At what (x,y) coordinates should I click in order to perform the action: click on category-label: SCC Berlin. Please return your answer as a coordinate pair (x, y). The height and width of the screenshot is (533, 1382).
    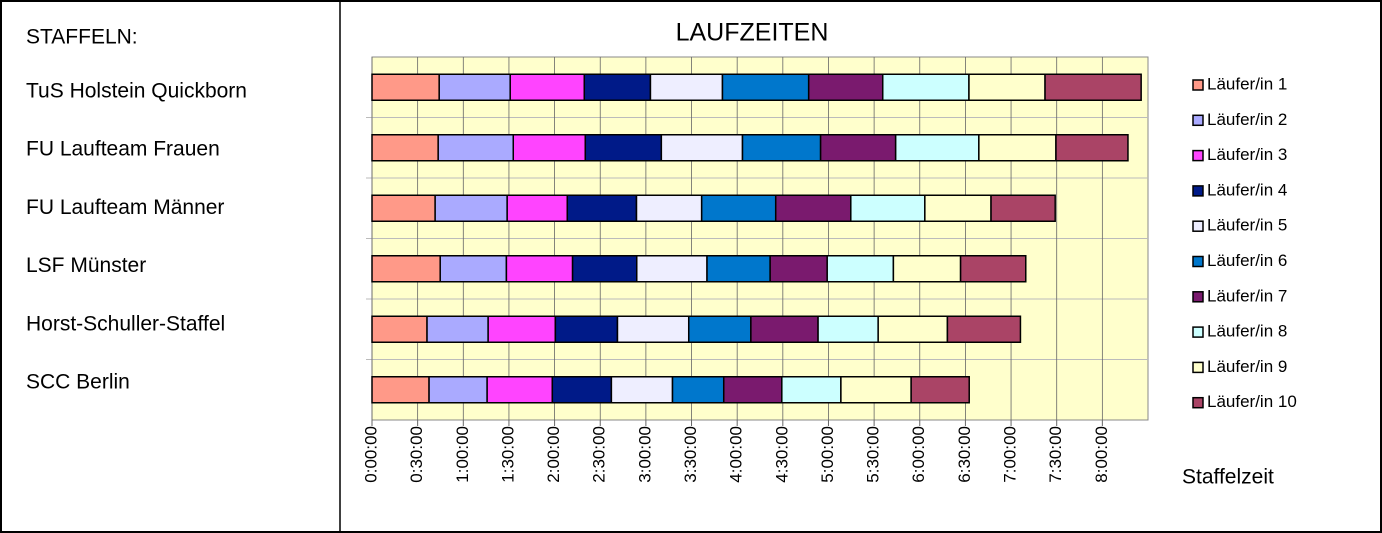
    Looking at the image, I should click on (78, 382).